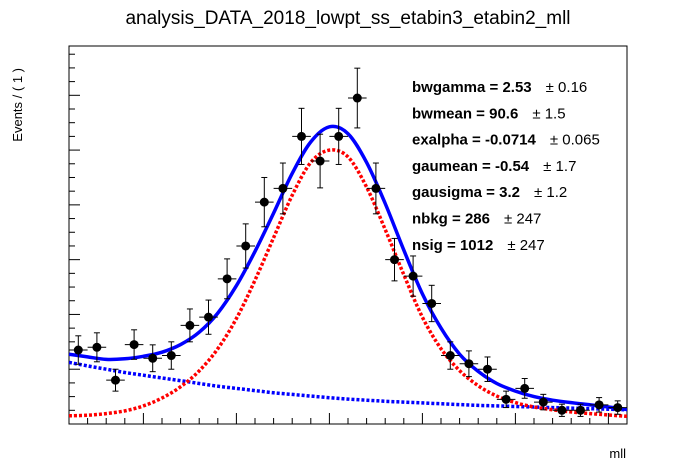  I want to click on y-axis-label: Events / ( 1 ), so click(17, 105).